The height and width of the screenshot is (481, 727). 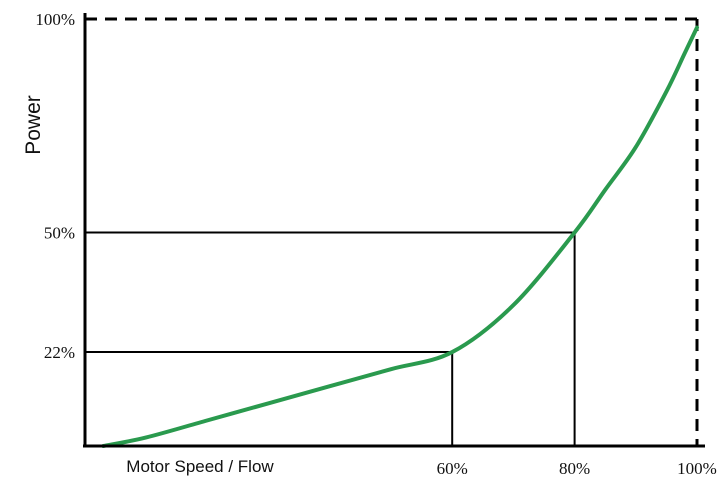 What do you see at coordinates (452, 468) in the screenshot?
I see `x-tick-label: 60%` at bounding box center [452, 468].